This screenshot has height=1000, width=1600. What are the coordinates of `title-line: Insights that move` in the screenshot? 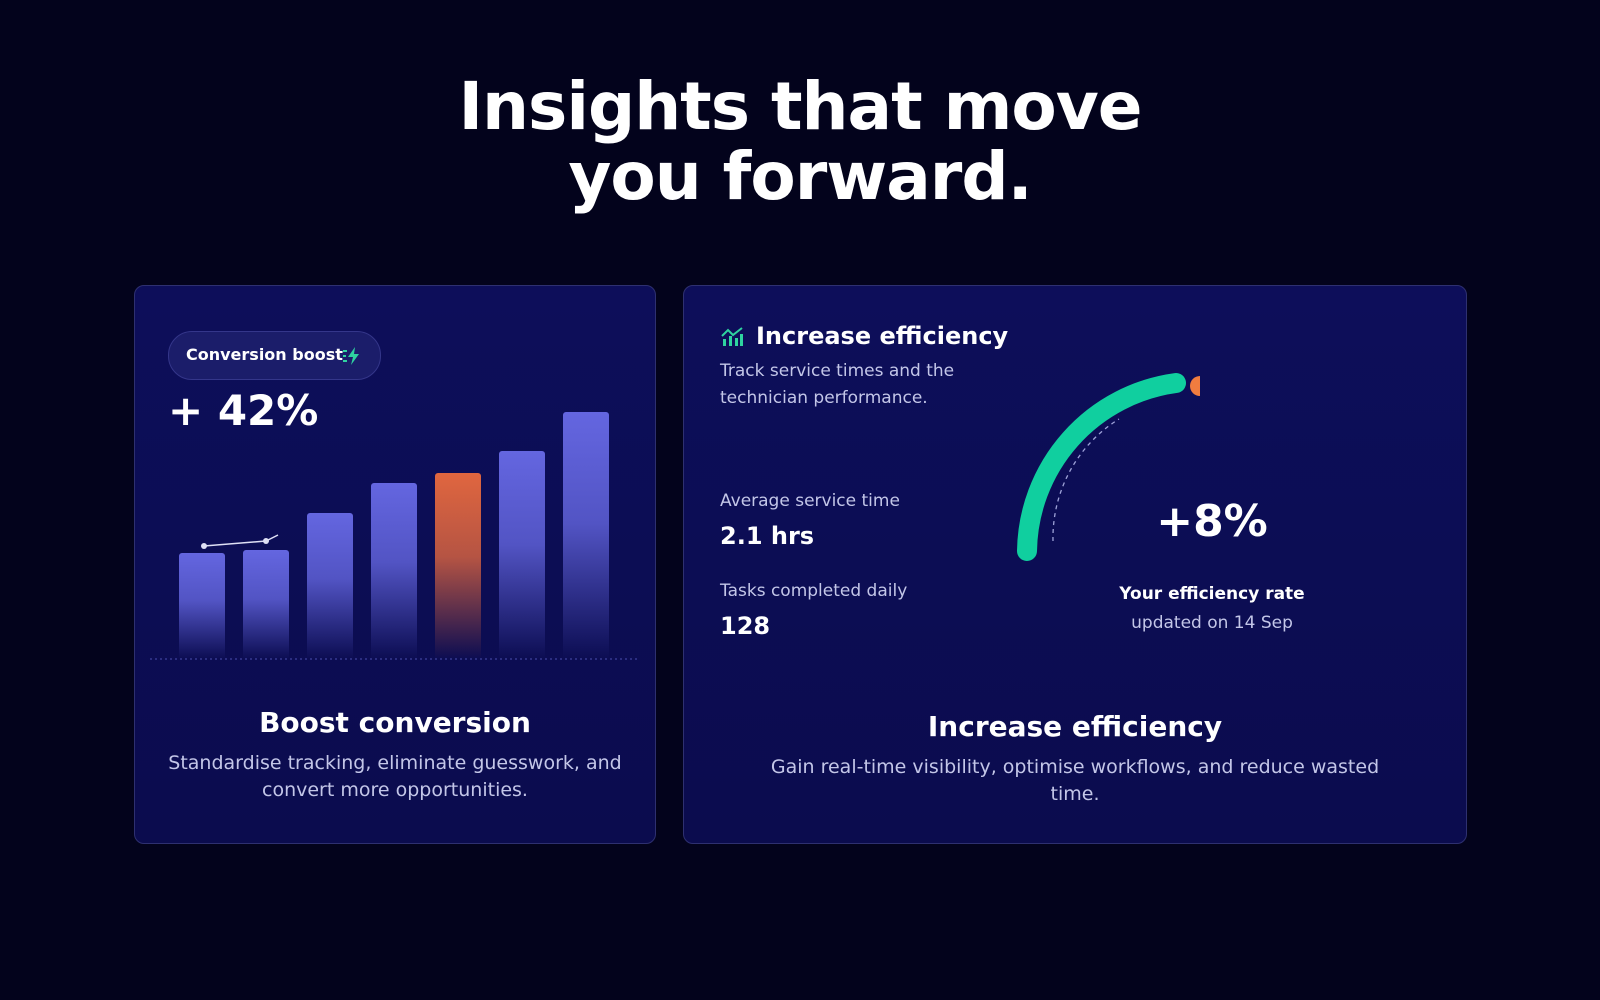 It's located at (800, 106).